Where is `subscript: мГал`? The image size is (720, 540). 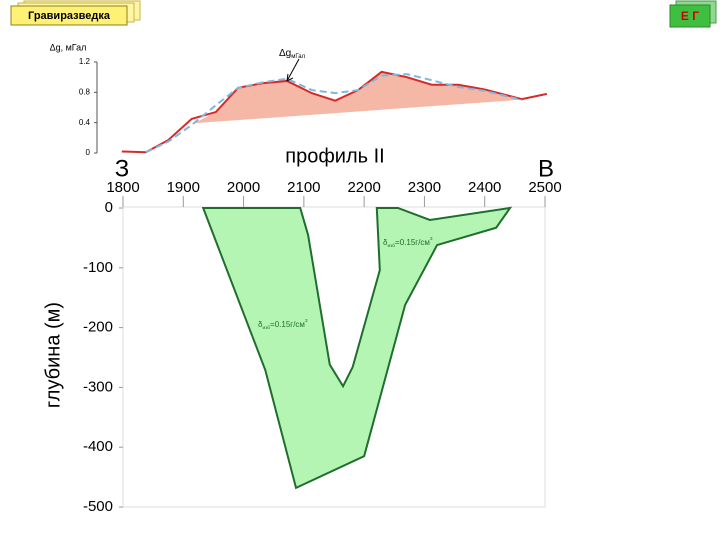 subscript: мГал is located at coordinates (298, 57).